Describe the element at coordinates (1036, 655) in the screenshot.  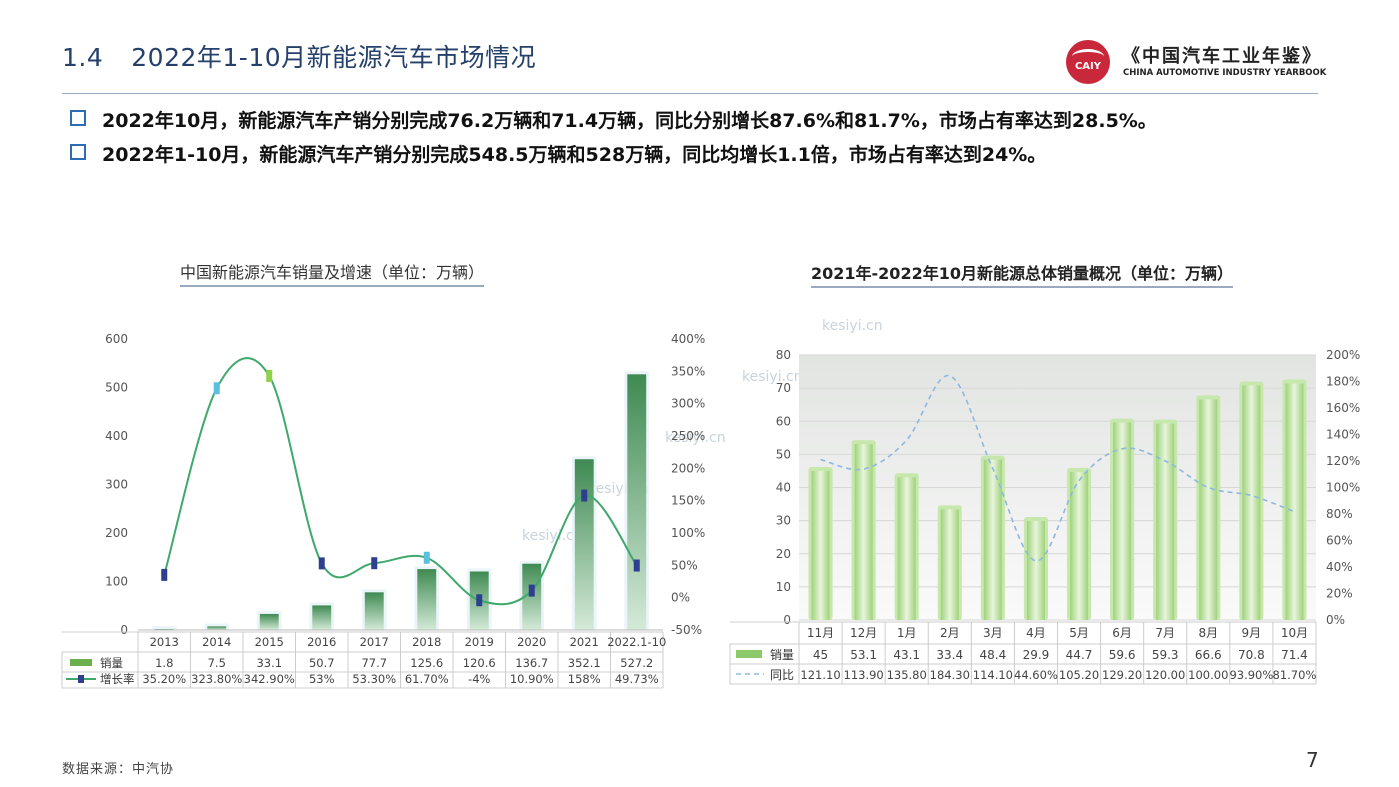
I see `data-label: 29.9` at that location.